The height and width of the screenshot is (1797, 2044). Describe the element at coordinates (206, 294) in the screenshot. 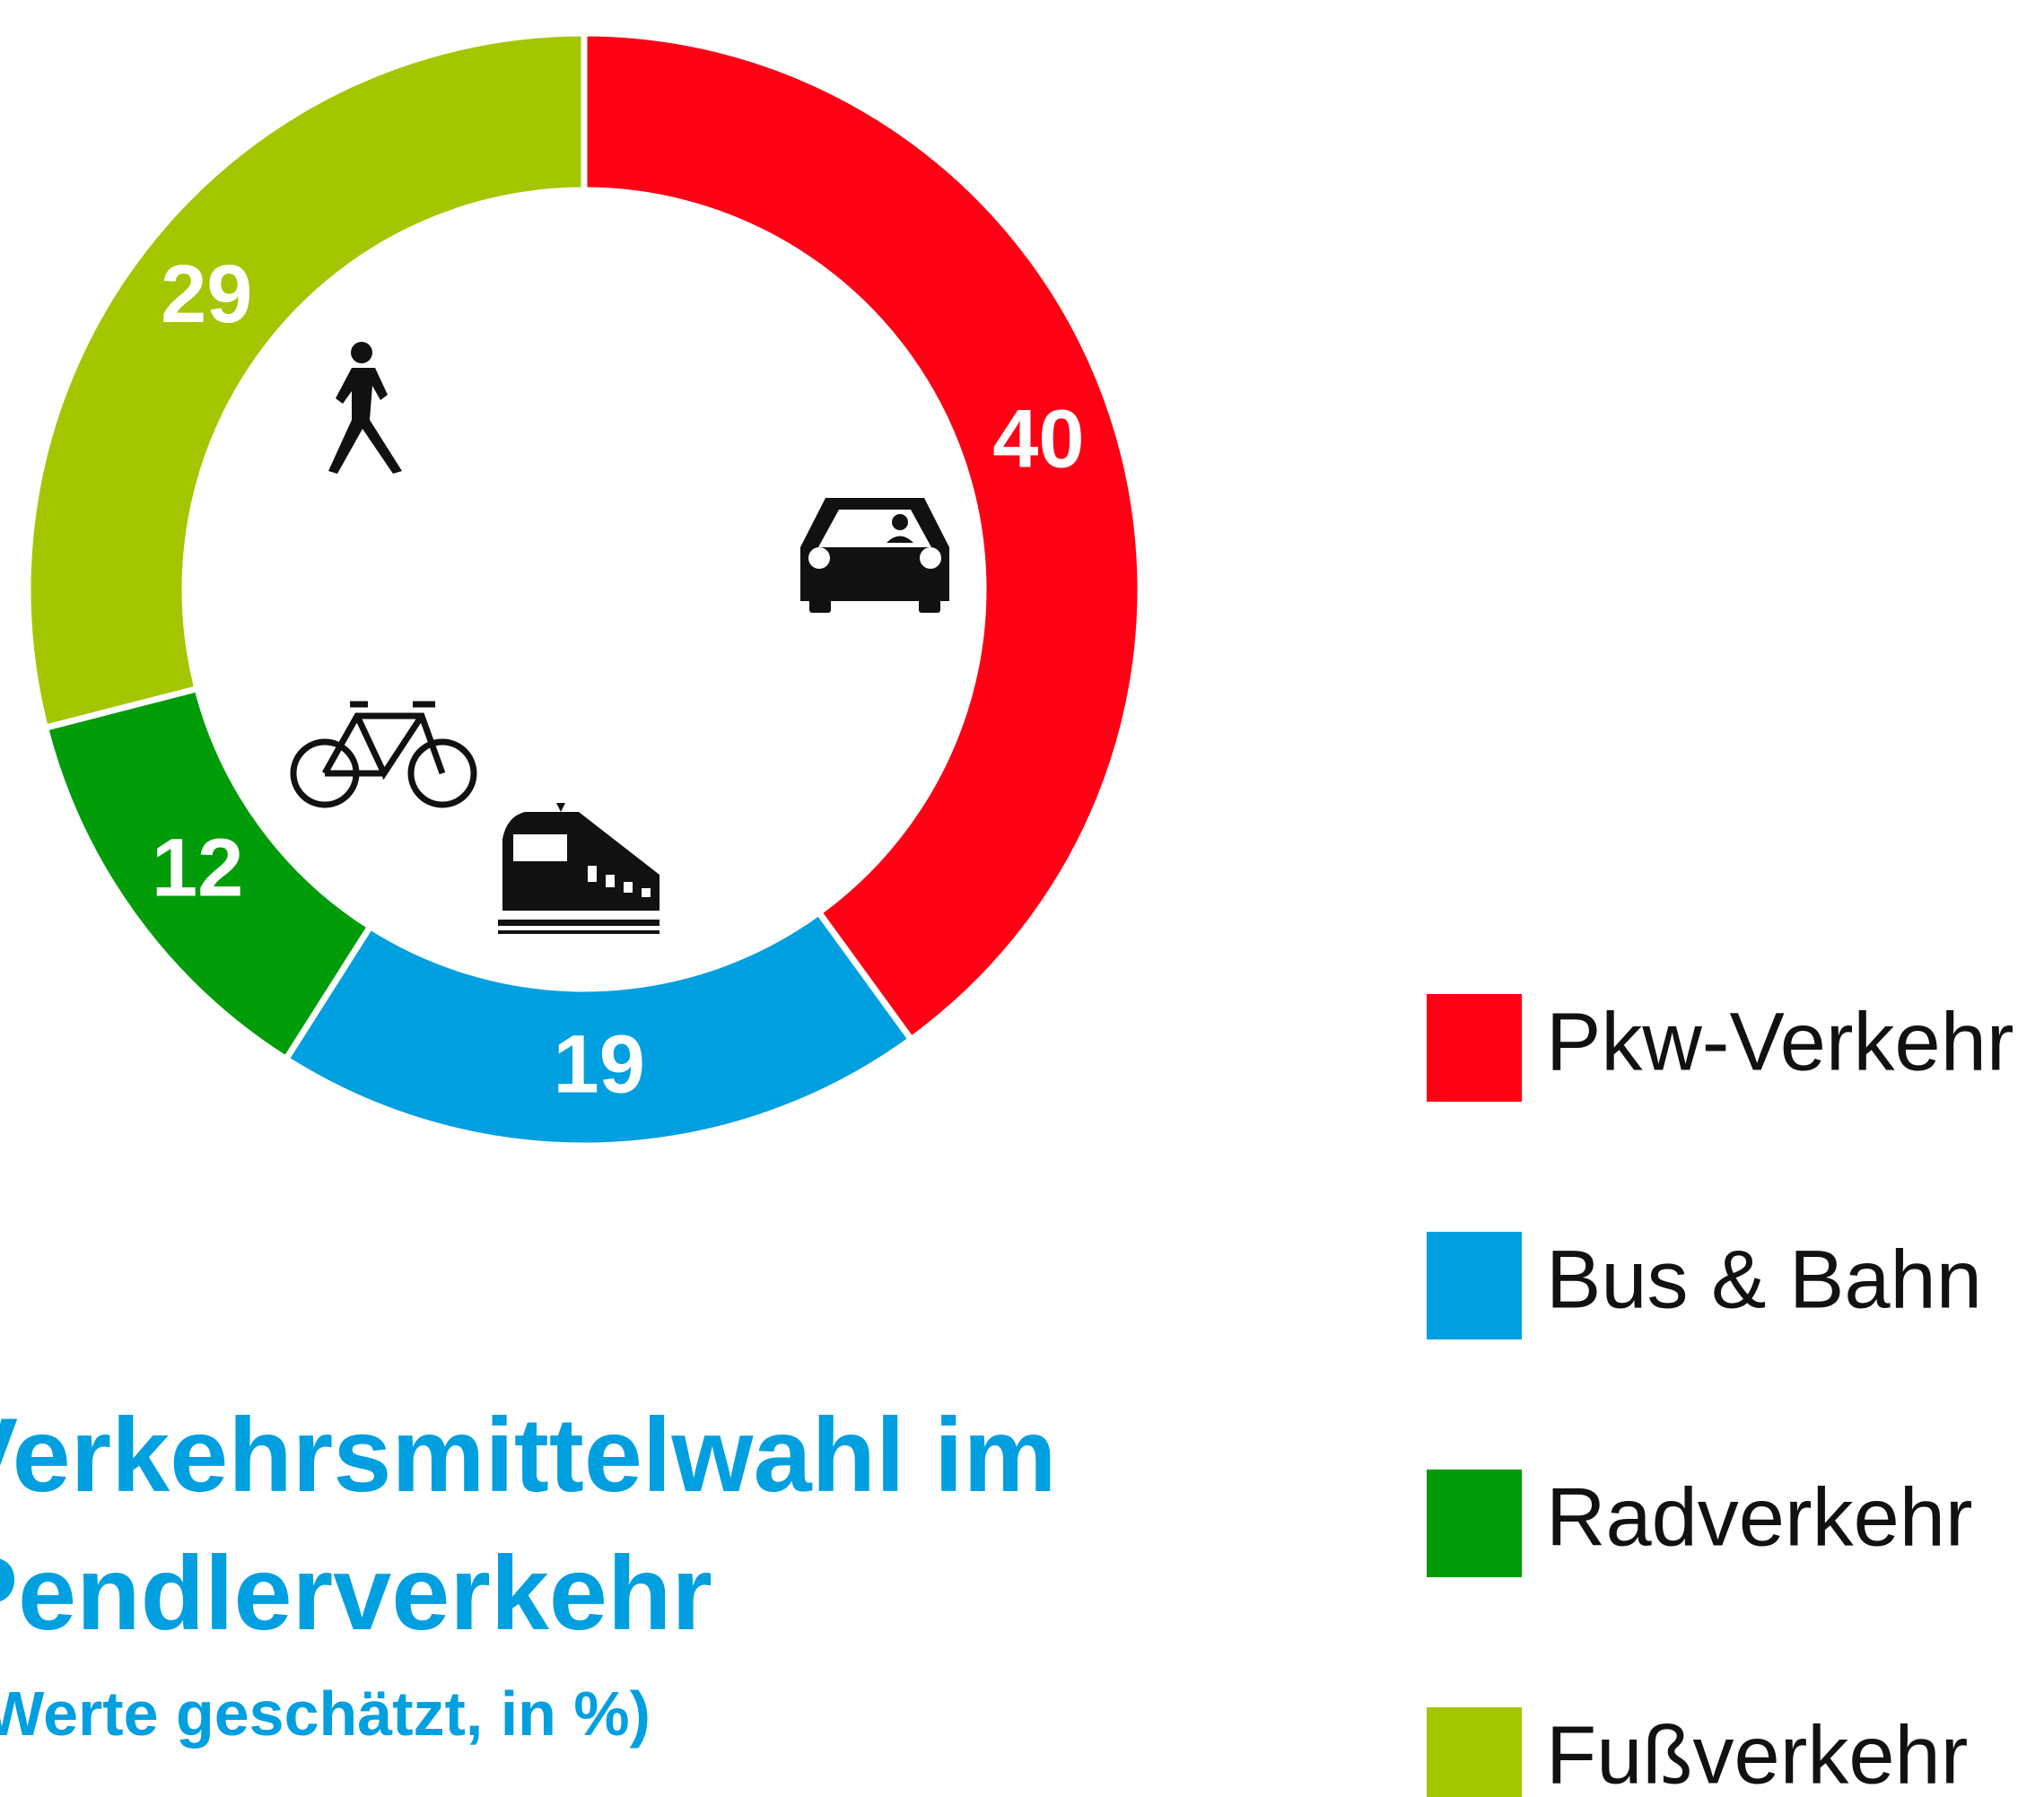

I see `value-label: 29` at that location.